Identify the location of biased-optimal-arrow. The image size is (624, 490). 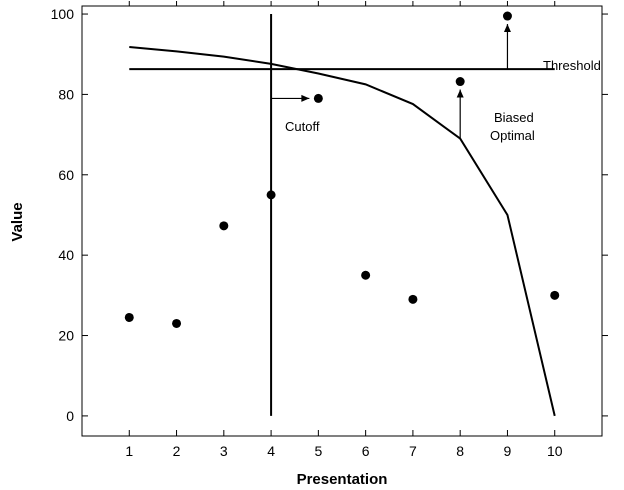
(460, 114).